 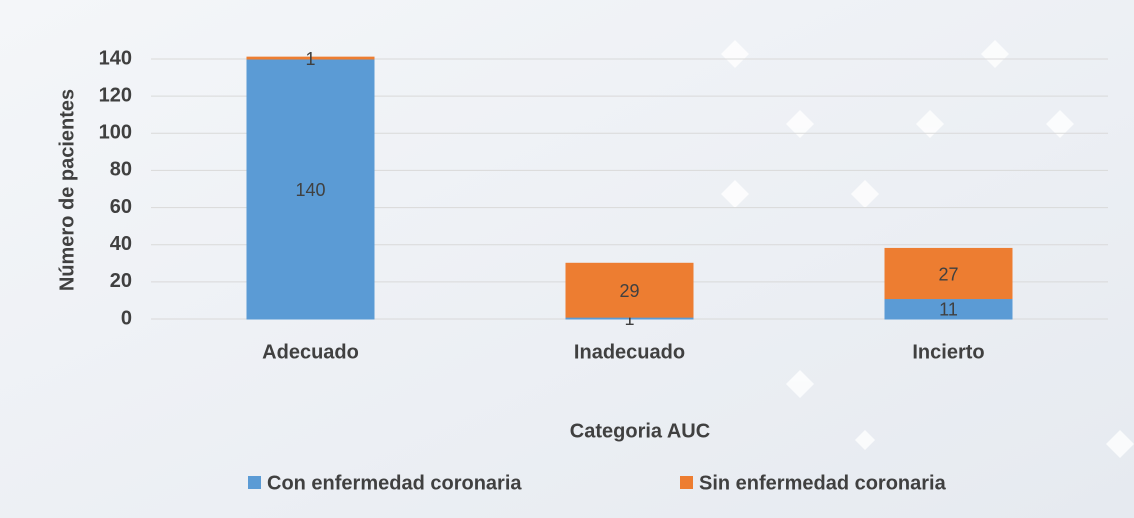 What do you see at coordinates (629, 352) in the screenshot?
I see `x-tick-label: Inadecuado` at bounding box center [629, 352].